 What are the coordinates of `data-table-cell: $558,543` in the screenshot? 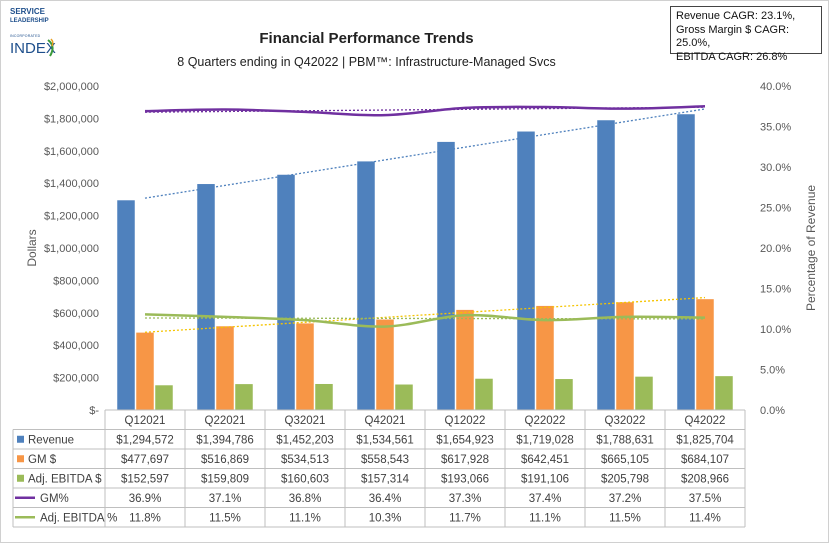 It's located at (385, 460).